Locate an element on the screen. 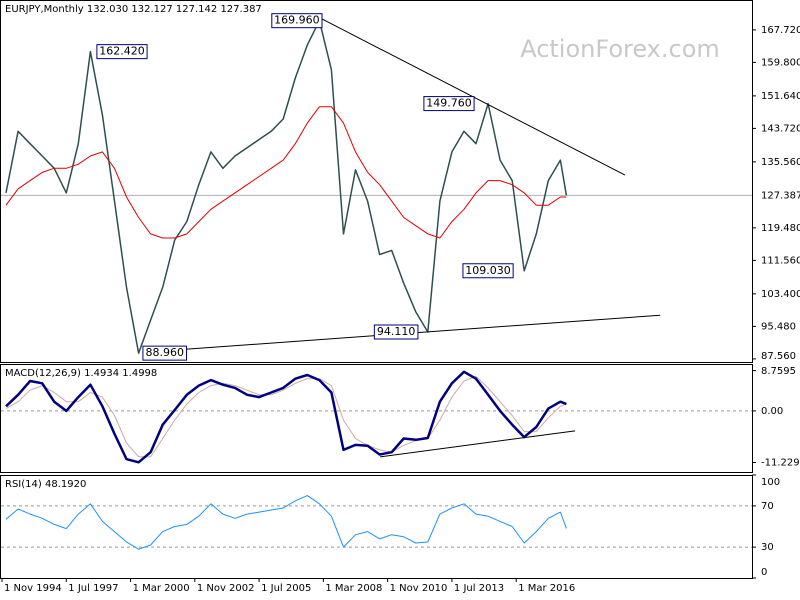 The width and height of the screenshot is (800, 600). annotation-label: 169.960 is located at coordinates (297, 20).